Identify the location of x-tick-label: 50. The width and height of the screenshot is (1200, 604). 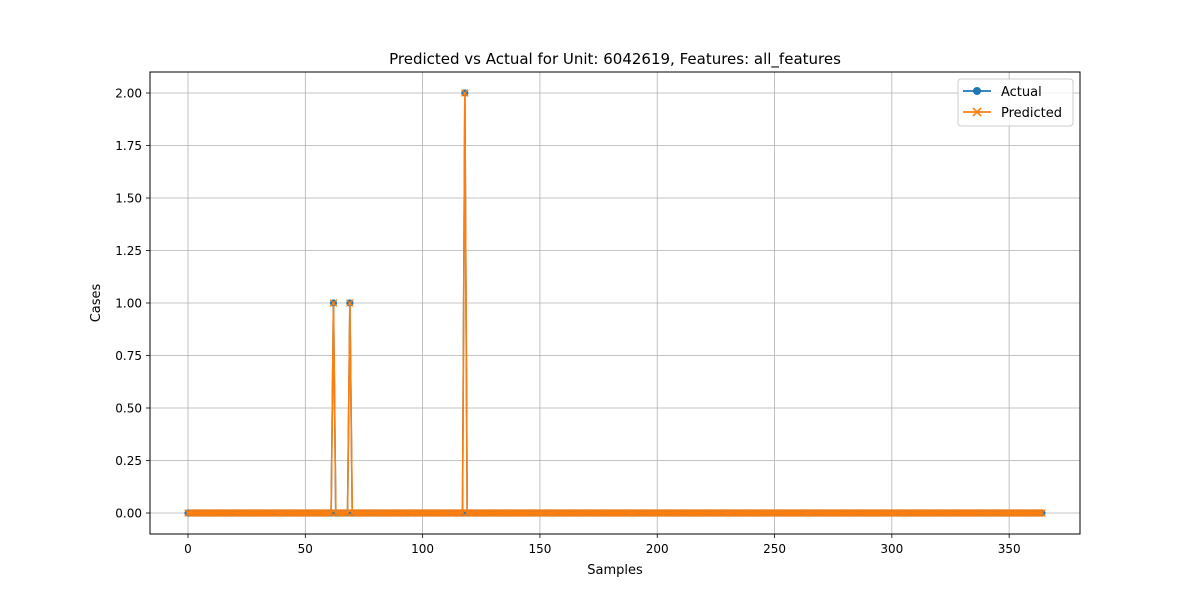
(305, 549).